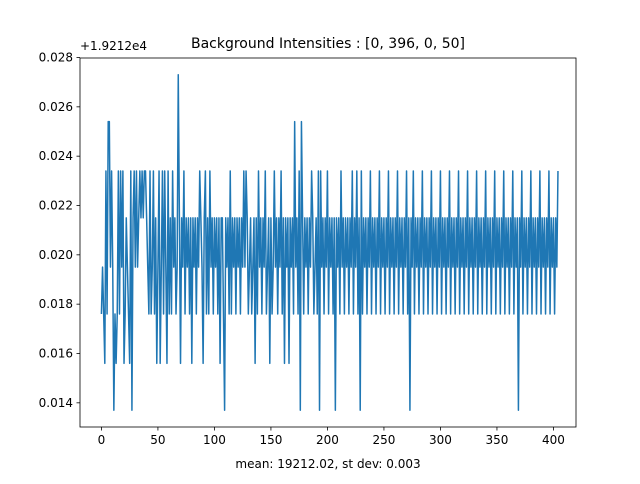 The height and width of the screenshot is (484, 640). I want to click on x-tick-label: 50, so click(157, 440).